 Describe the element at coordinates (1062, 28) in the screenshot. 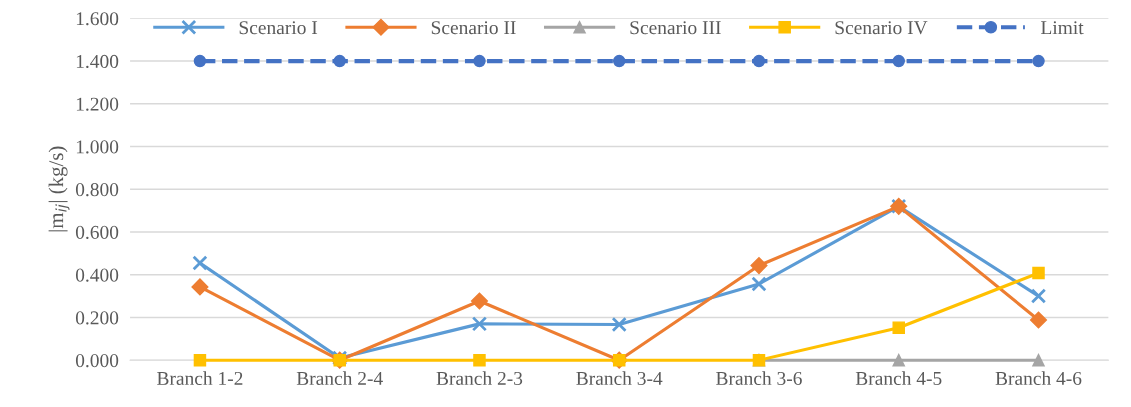

I see `legend-label: Limit` at that location.